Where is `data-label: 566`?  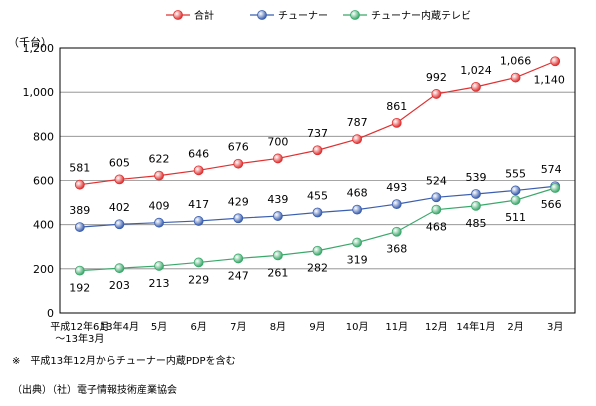 data-label: 566 is located at coordinates (551, 204).